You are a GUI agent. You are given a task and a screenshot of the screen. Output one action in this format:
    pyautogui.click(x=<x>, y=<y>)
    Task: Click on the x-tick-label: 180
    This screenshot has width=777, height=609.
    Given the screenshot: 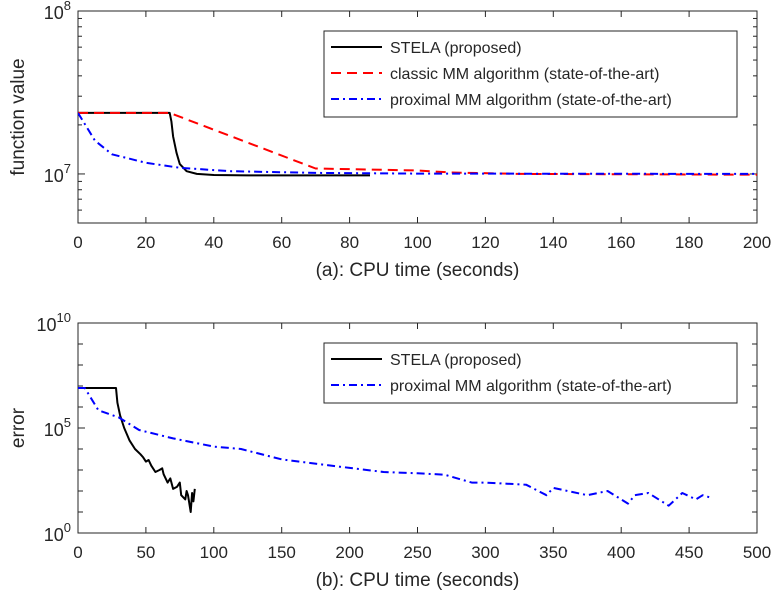 What is the action you would take?
    pyautogui.click(x=689, y=242)
    